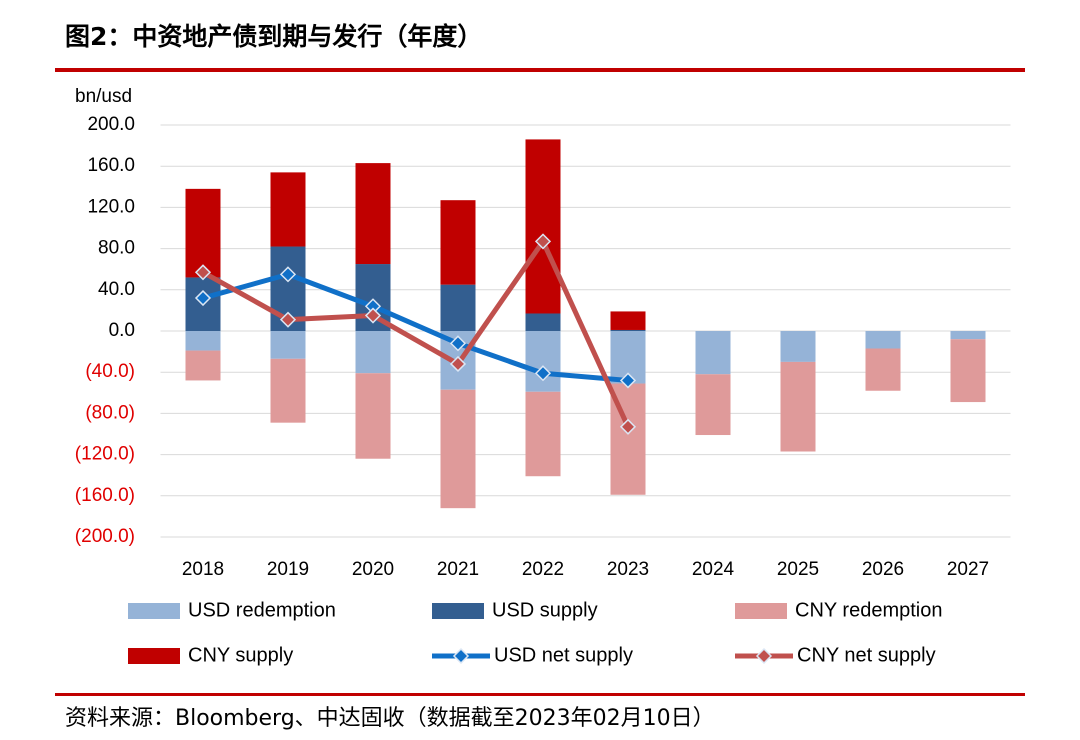 This screenshot has width=1080, height=740. What do you see at coordinates (540, 70) in the screenshot?
I see `title-rule` at bounding box center [540, 70].